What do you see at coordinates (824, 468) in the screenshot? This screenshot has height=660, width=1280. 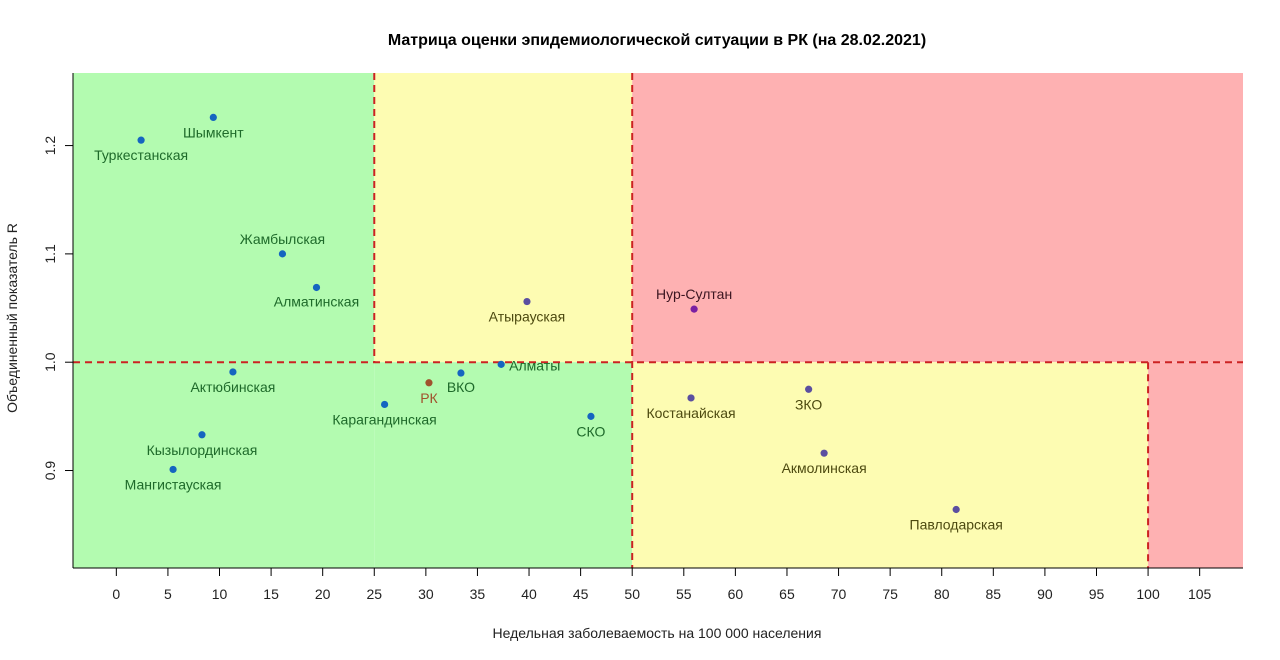 I see `point-label-17: Акмолинская` at bounding box center [824, 468].